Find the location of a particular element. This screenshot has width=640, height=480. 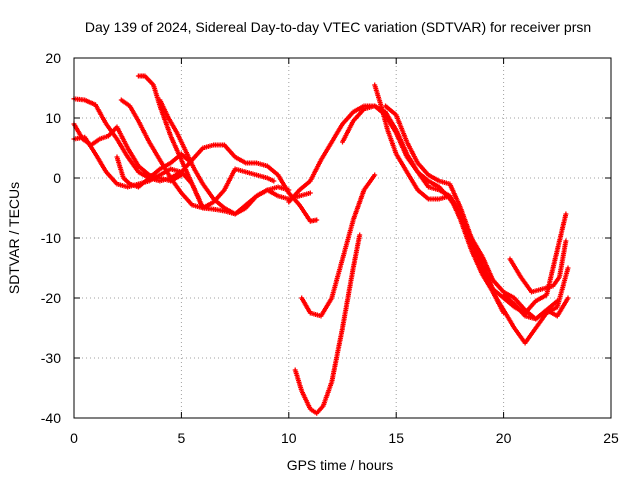

series-arc9 is located at coordinates (338, 245).